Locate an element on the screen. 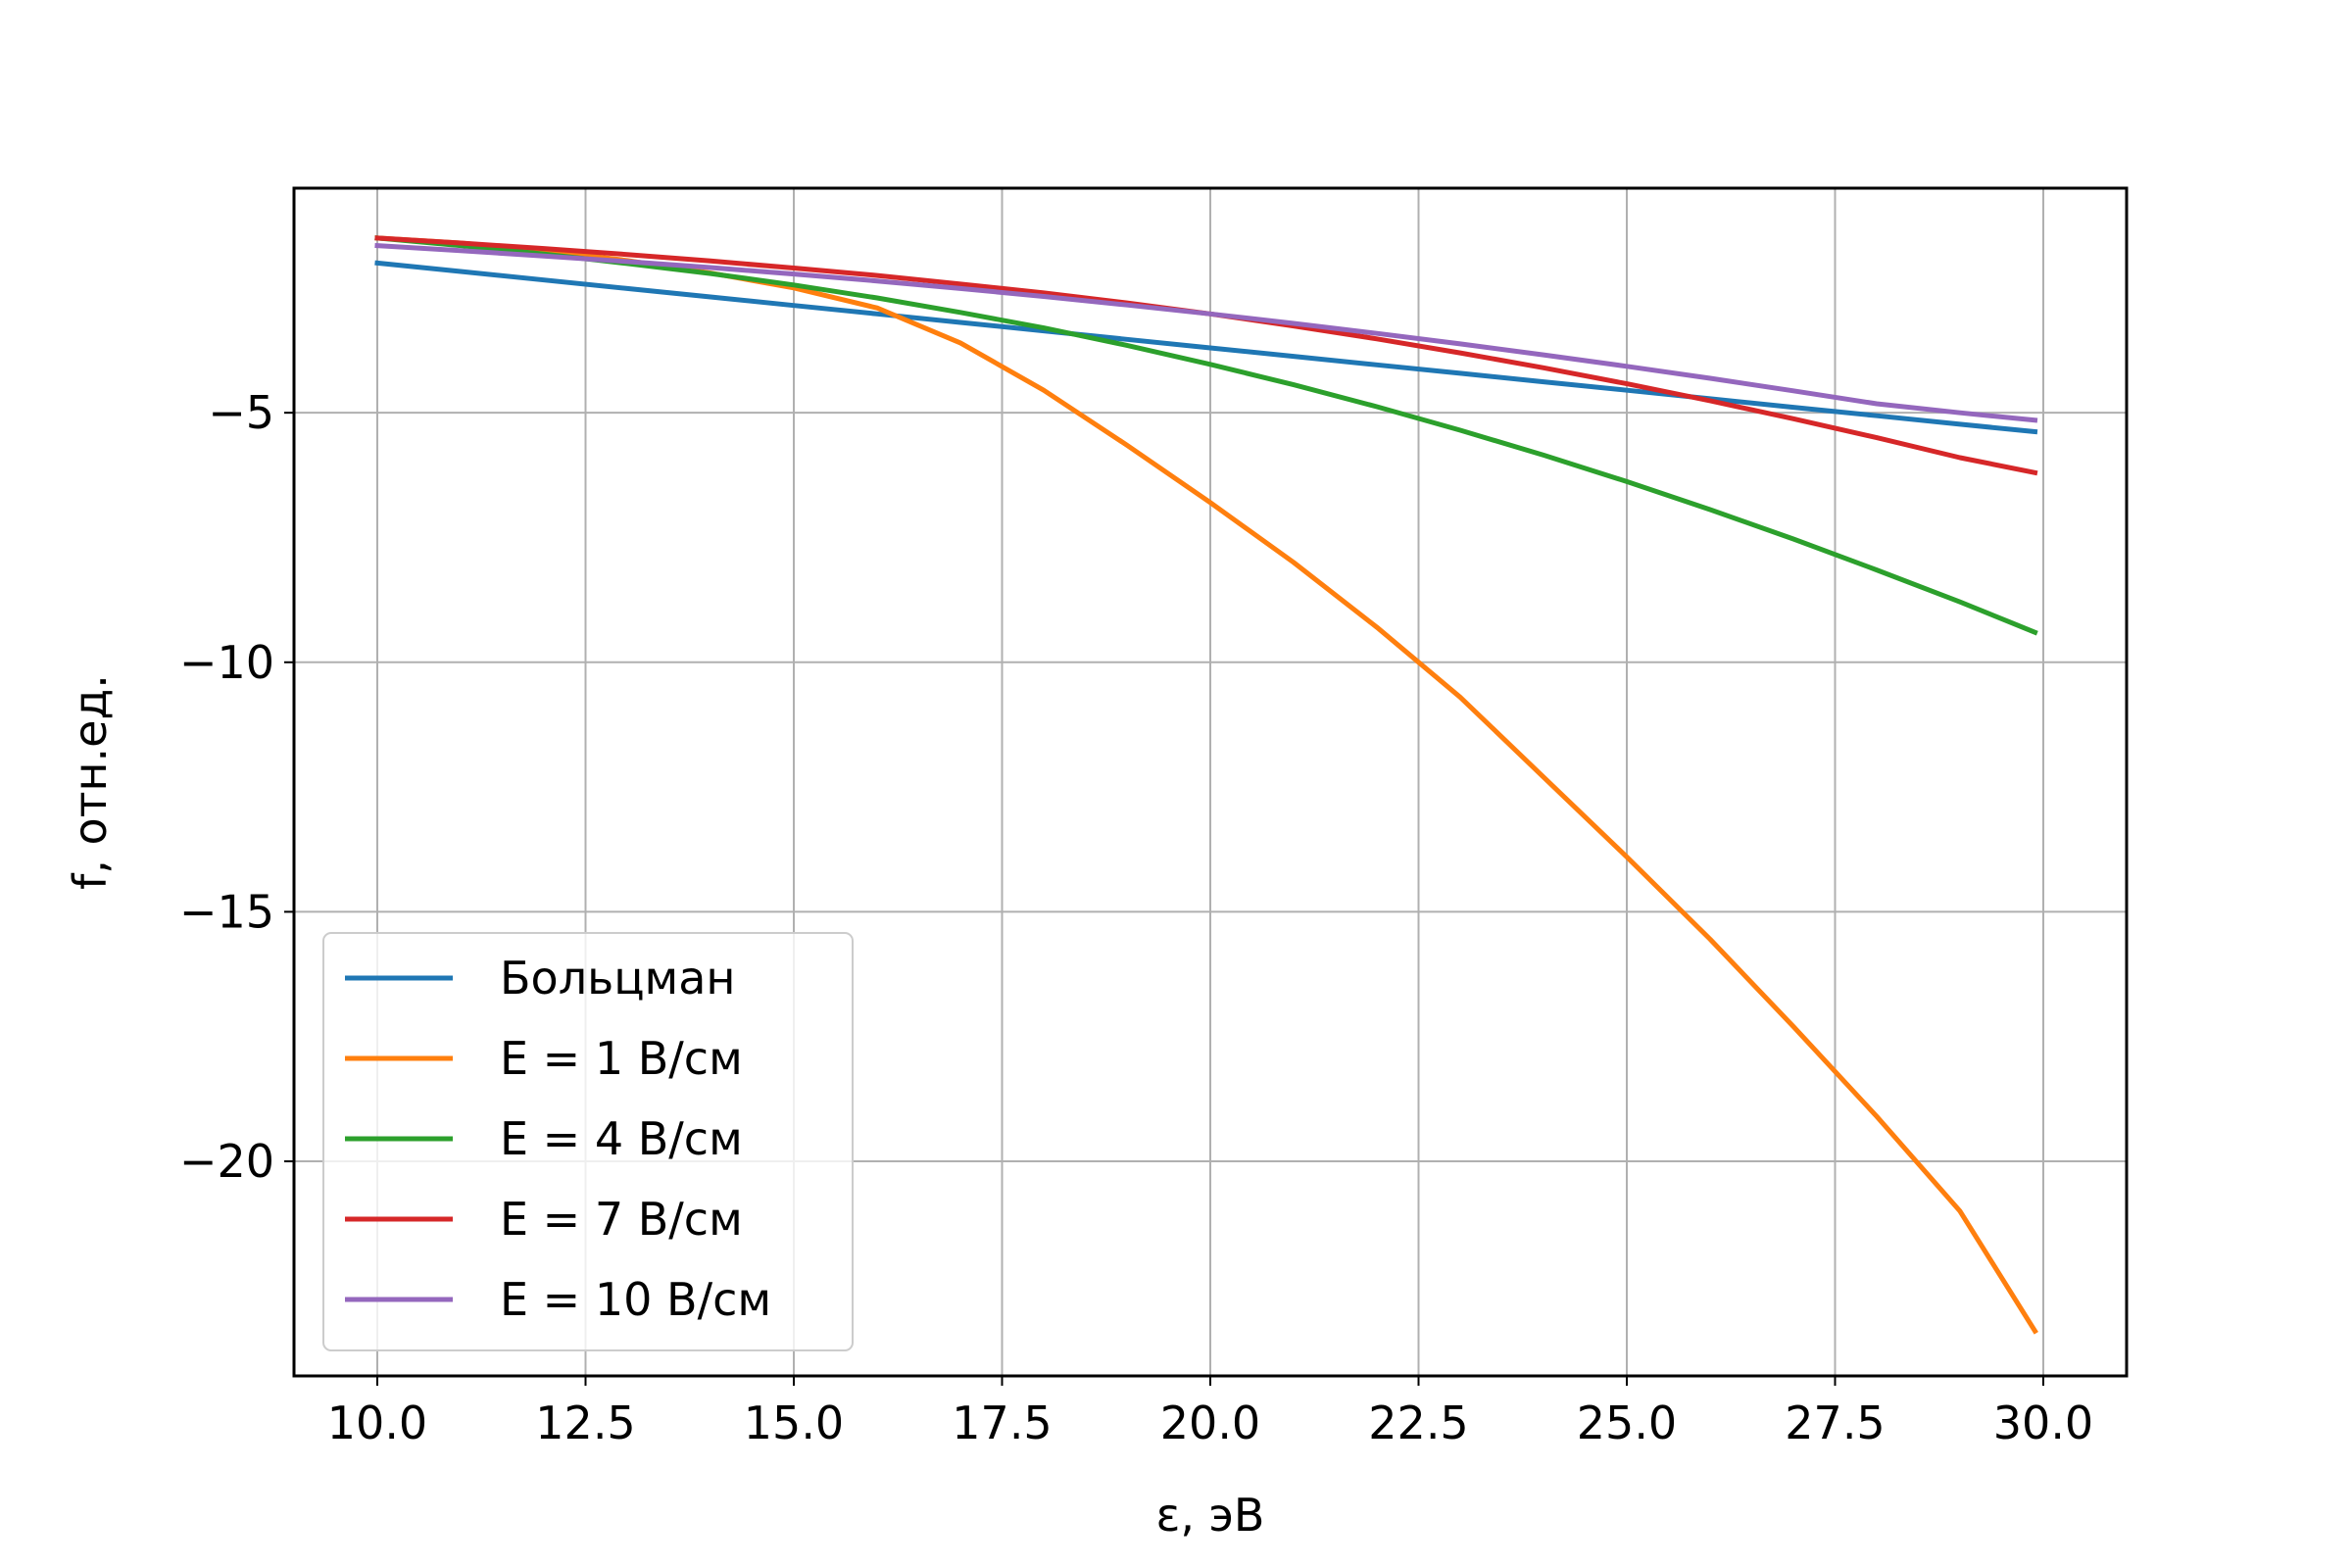 The image size is (2352, 1568). y-tick-label: −20 is located at coordinates (226, 1161).